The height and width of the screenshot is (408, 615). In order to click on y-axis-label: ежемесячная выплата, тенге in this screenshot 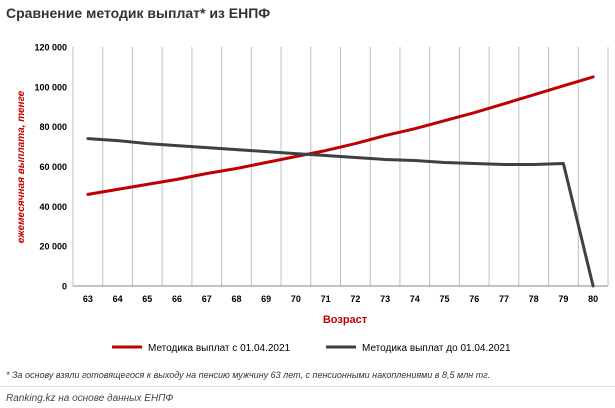, I will do `click(21, 166)`.